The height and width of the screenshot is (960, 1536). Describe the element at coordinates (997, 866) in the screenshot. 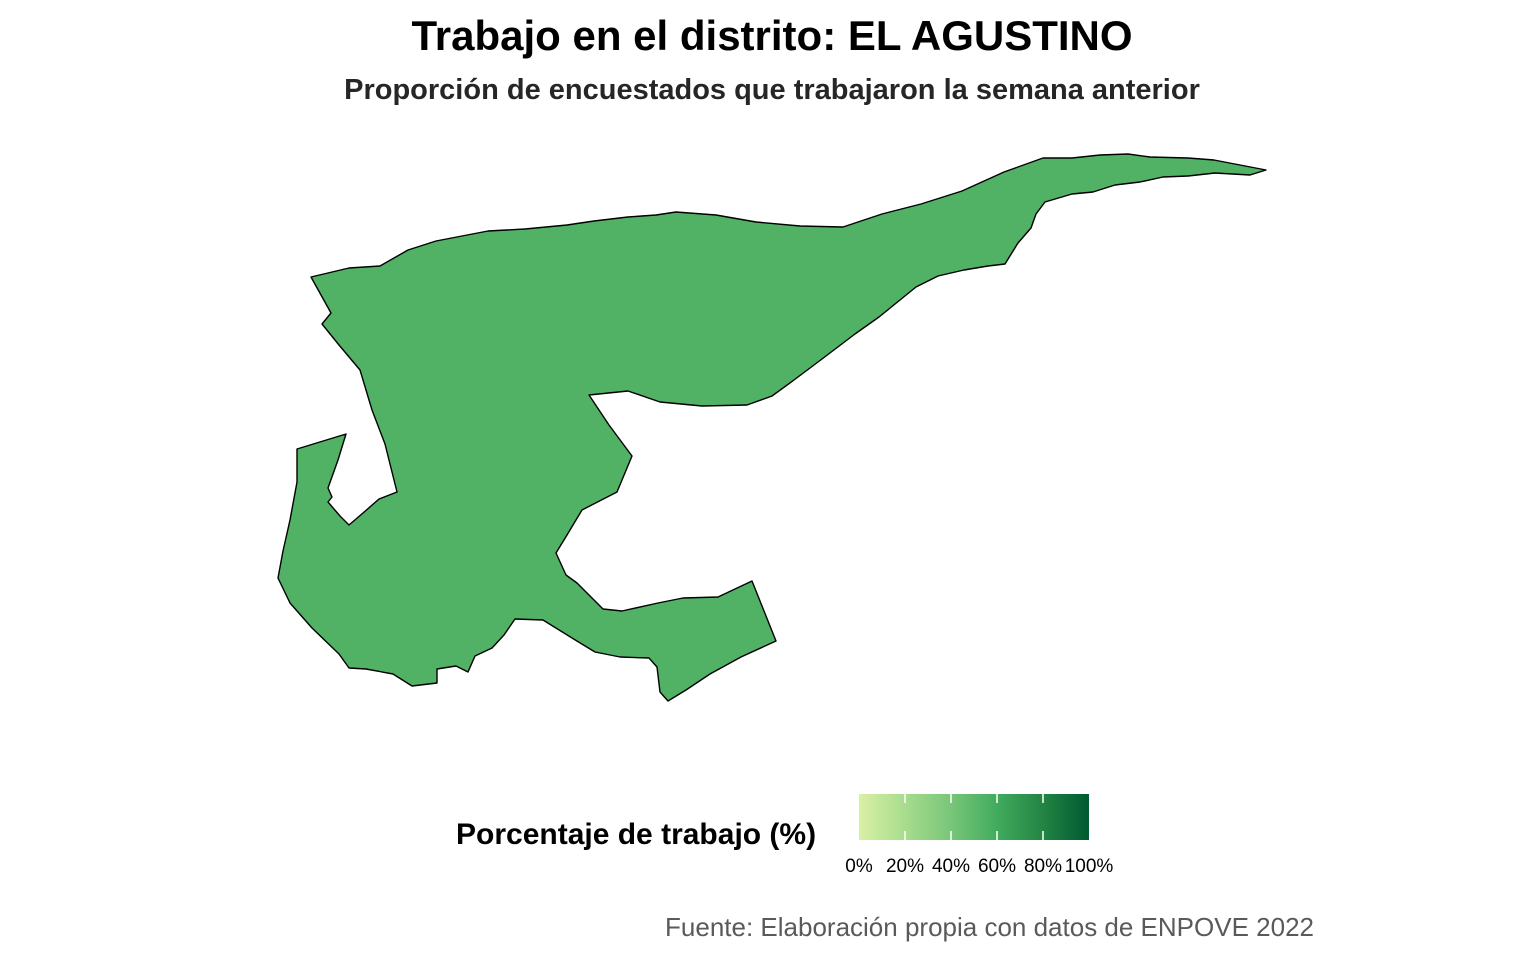

I see `legend-tick-label: 60%` at that location.